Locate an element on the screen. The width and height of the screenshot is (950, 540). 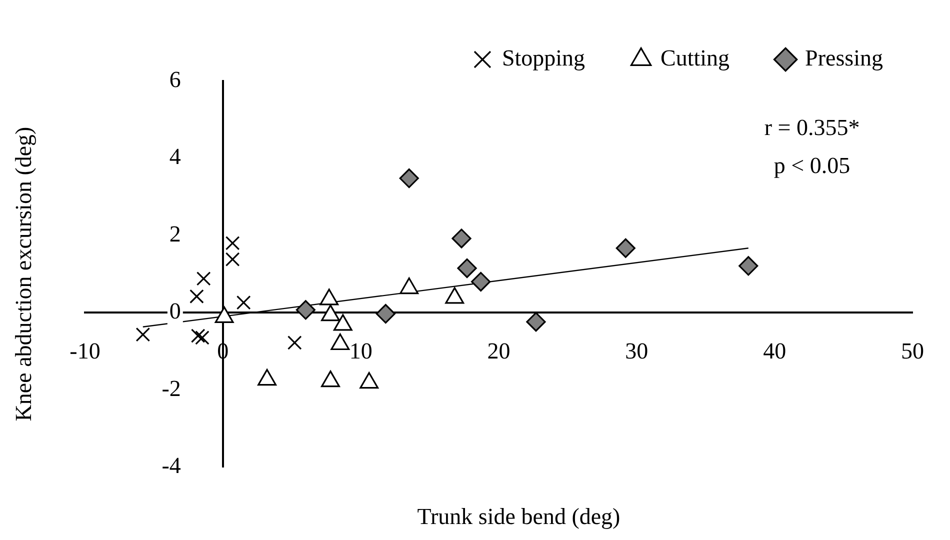
x-tick-label: 30 is located at coordinates (636, 351).